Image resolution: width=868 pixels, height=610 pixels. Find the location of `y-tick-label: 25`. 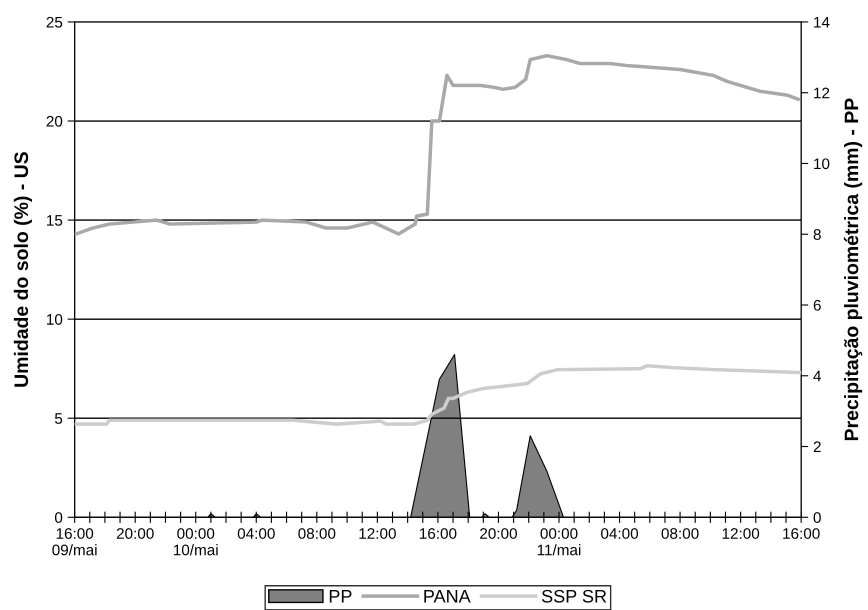

y-tick-label: 25 is located at coordinates (54, 22).